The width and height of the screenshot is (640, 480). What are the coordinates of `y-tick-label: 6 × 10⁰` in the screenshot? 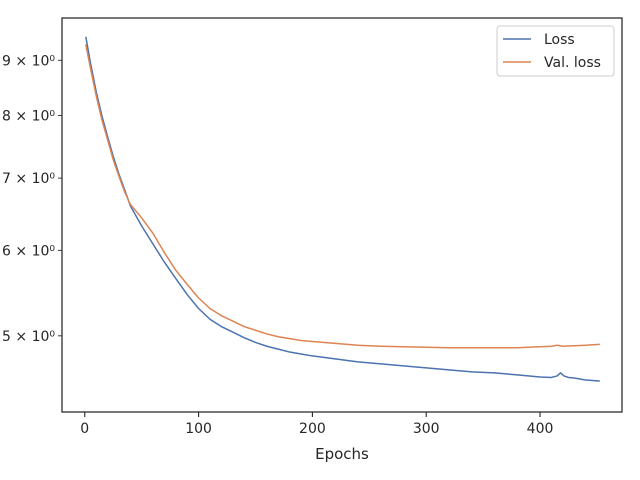 It's located at (28, 251).